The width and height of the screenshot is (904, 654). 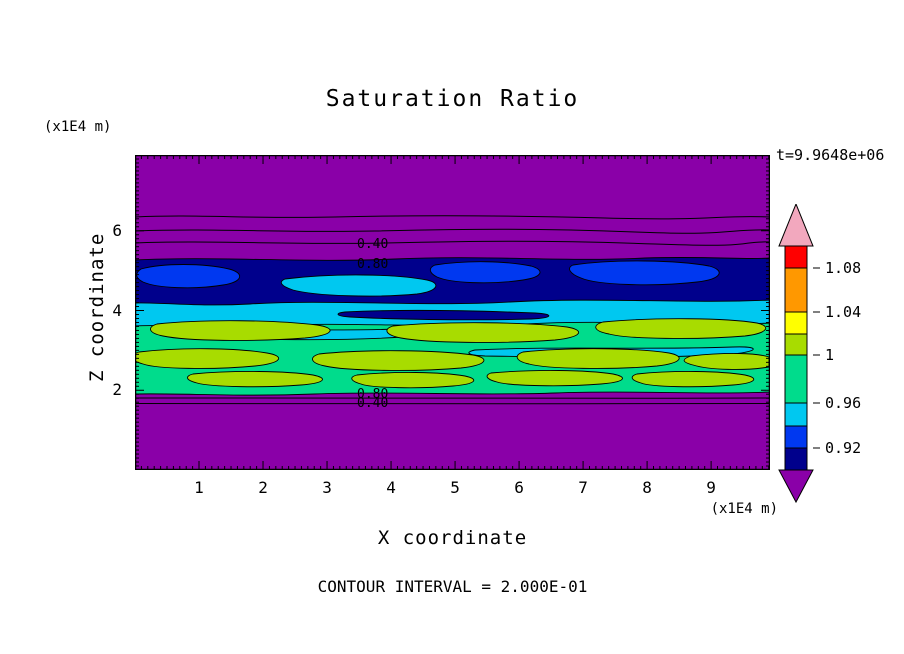 I want to click on colorbar-segment-navy, so click(x=796, y=459).